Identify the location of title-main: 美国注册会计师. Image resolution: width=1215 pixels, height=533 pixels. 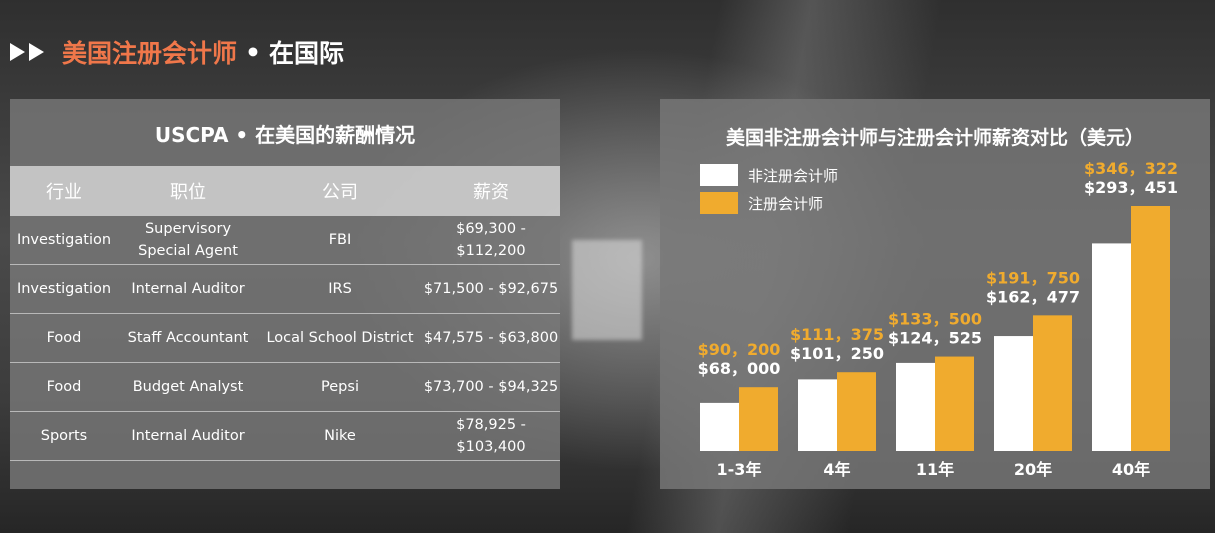
(150, 53).